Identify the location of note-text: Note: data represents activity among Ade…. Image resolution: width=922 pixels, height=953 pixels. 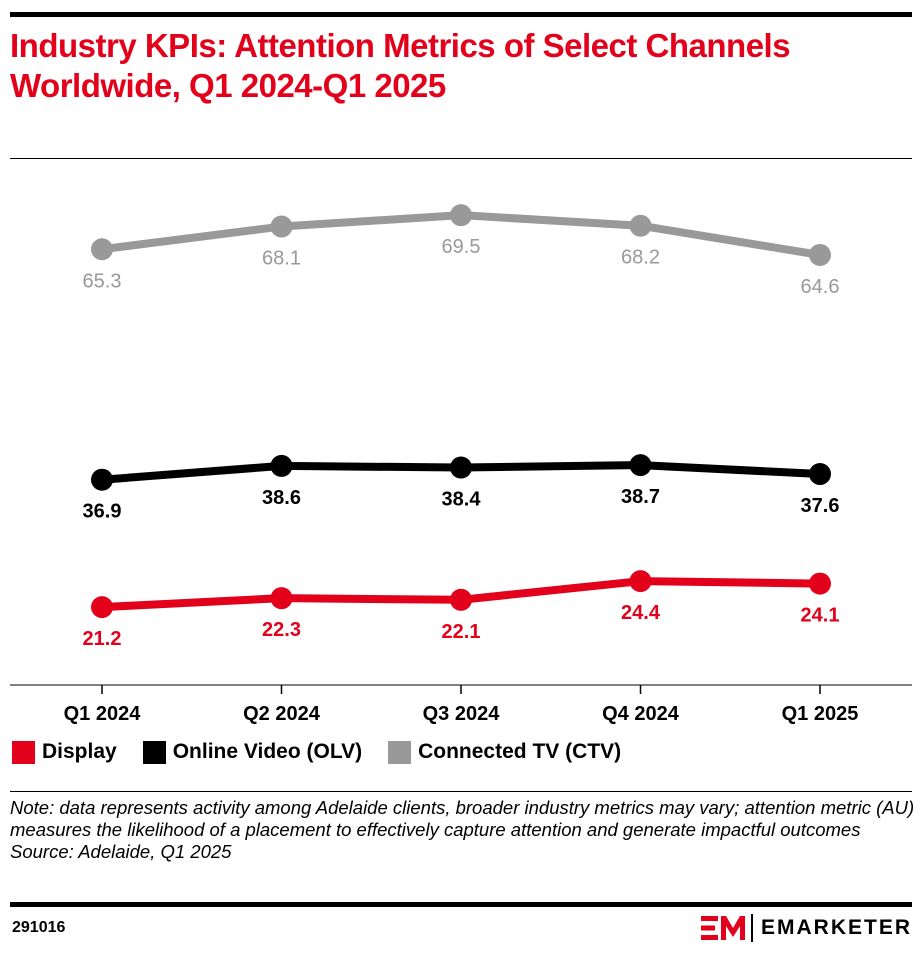
(462, 818).